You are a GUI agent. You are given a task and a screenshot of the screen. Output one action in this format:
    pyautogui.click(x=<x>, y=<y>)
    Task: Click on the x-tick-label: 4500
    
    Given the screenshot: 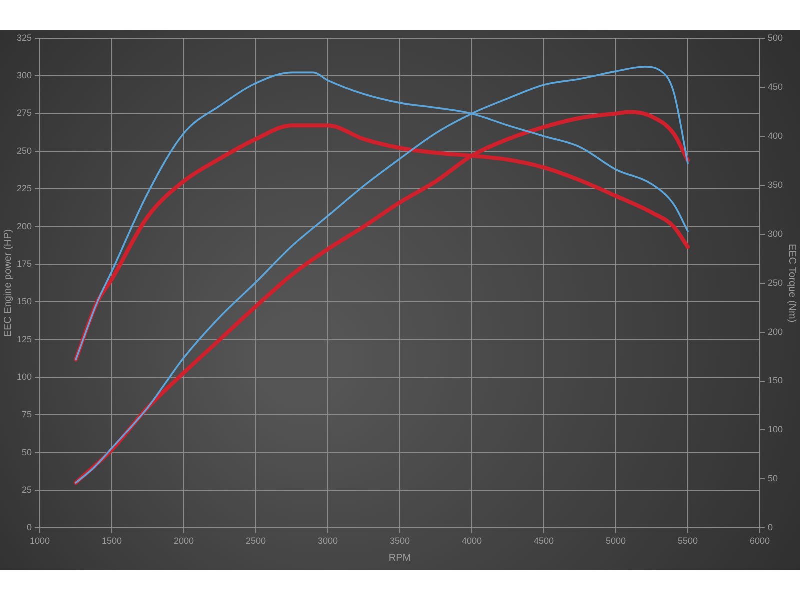 What is the action you would take?
    pyautogui.click(x=544, y=541)
    